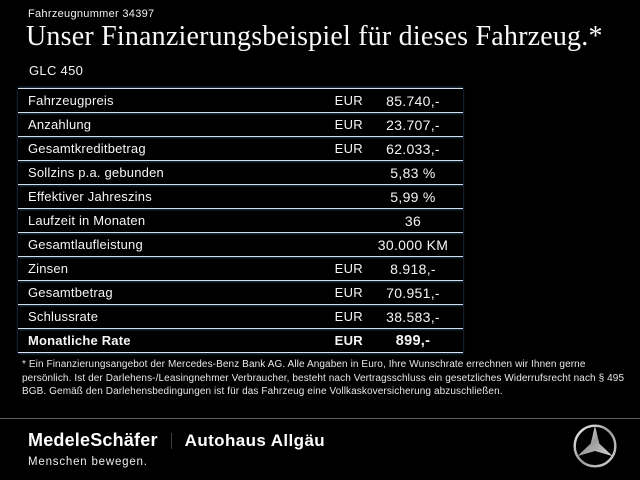 The image size is (640, 480). I want to click on finance-table-row: Fahrzeugpreis EUR 85.740,-, so click(240, 101).